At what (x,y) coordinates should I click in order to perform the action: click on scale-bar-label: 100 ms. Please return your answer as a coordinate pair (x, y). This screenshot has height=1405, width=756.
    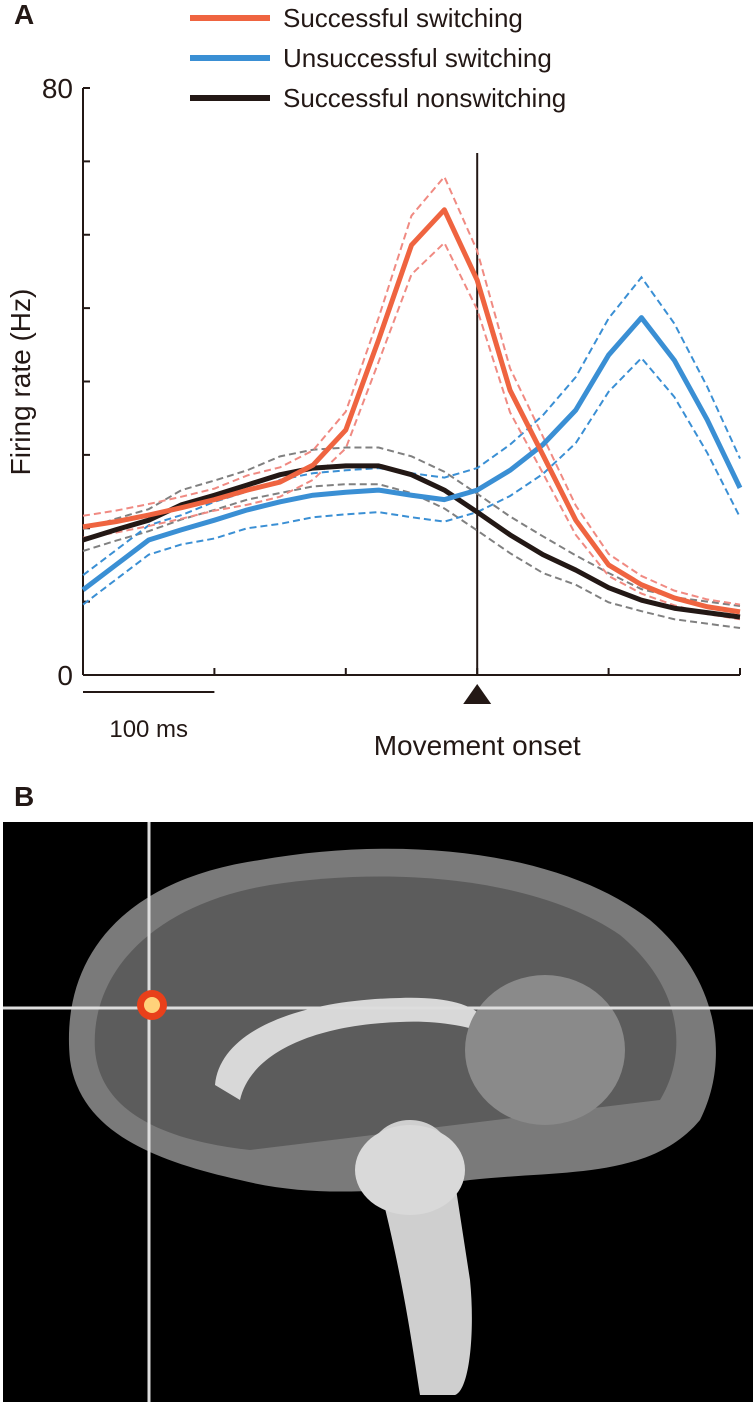
    Looking at the image, I should click on (148, 729).